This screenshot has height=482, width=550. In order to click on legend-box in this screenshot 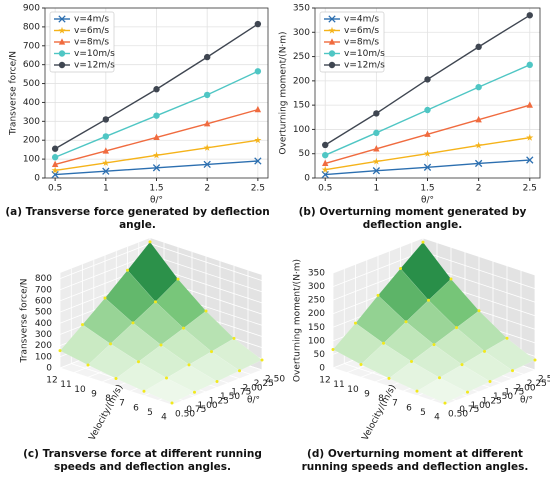, I will do `click(82, 42)`.